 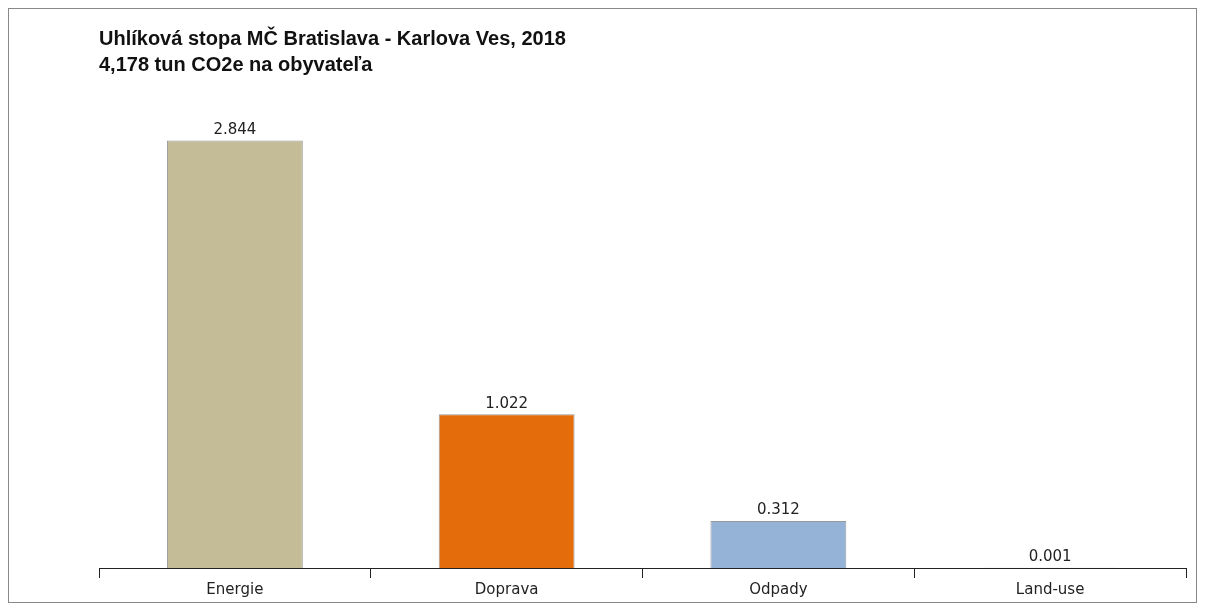 What do you see at coordinates (235, 128) in the screenshot?
I see `data-label: 2.844` at bounding box center [235, 128].